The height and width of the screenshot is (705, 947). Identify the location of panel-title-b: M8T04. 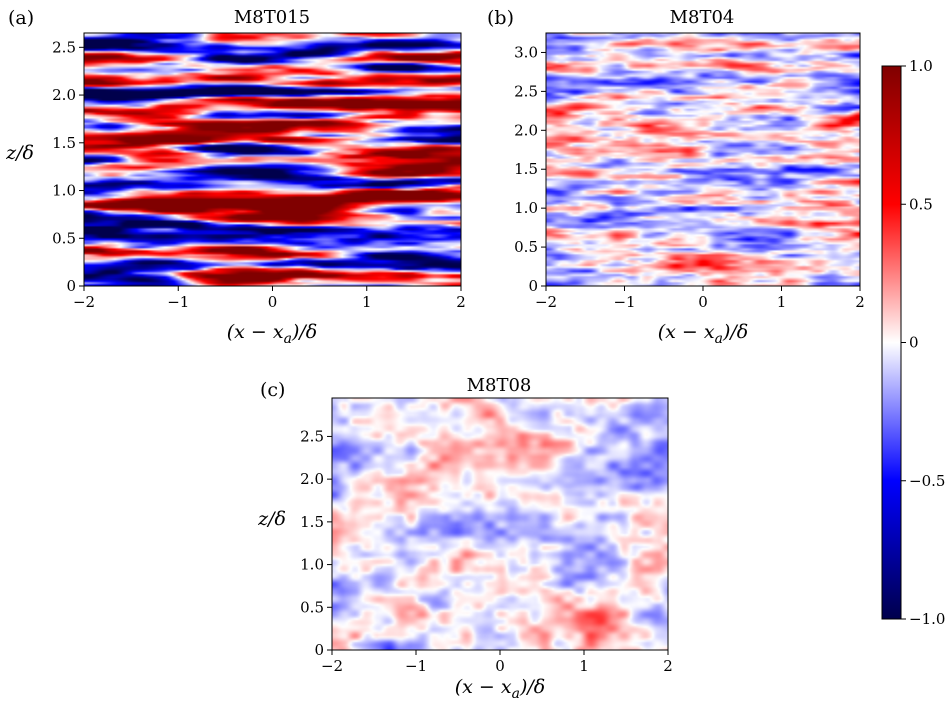
(702, 17).